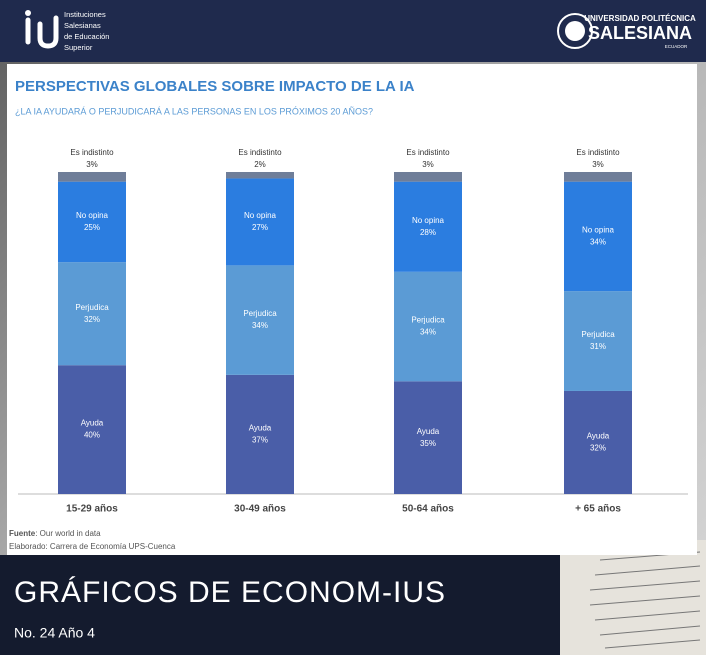 The height and width of the screenshot is (655, 706). I want to click on footer-issue: No. 24 Año 4, so click(54, 633).